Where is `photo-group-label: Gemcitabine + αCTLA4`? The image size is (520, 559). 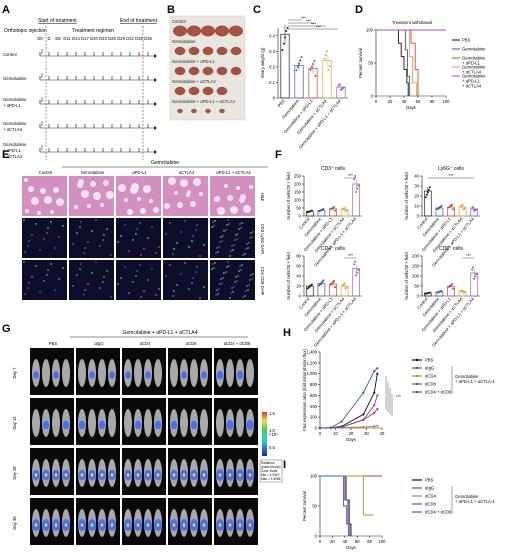
photo-group-label: Gemcitabine + αCTLA4 is located at coordinates (194, 81).